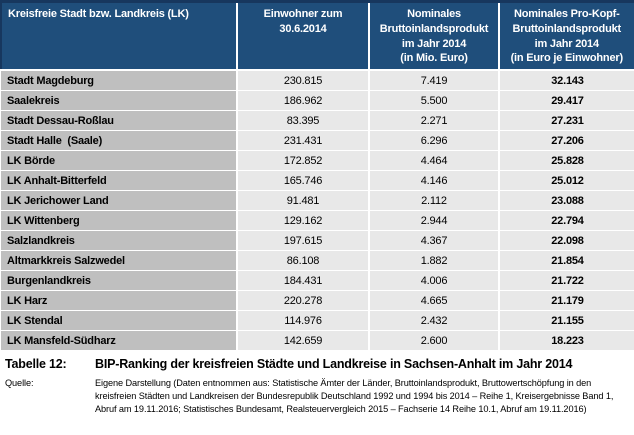 The image size is (634, 435). Describe the element at coordinates (434, 241) in the screenshot. I see `row-bip: 4.367` at that location.